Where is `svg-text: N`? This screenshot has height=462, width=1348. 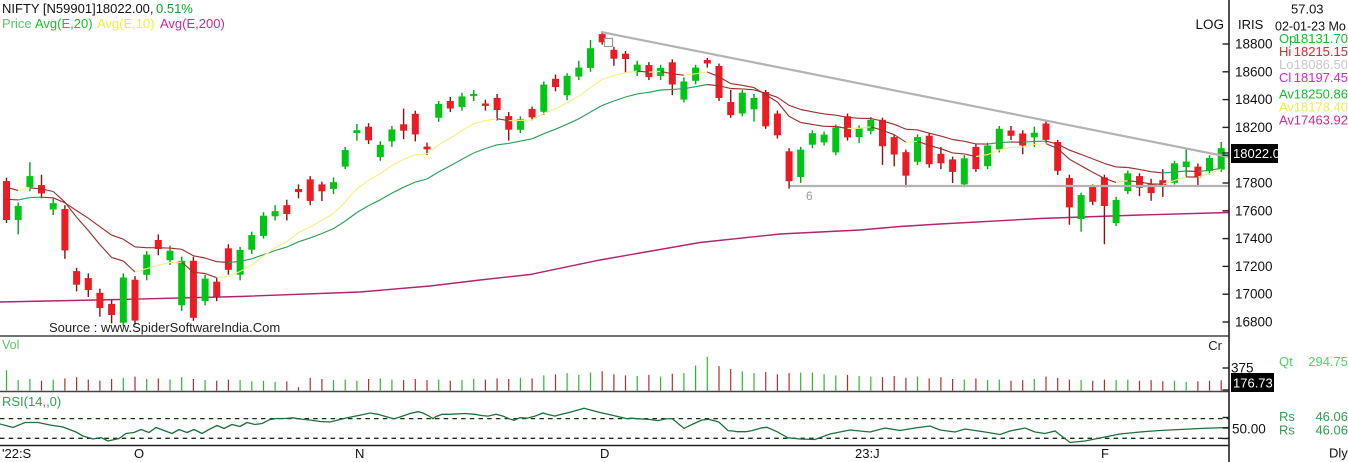
svg-text: N is located at coordinates (359, 453).